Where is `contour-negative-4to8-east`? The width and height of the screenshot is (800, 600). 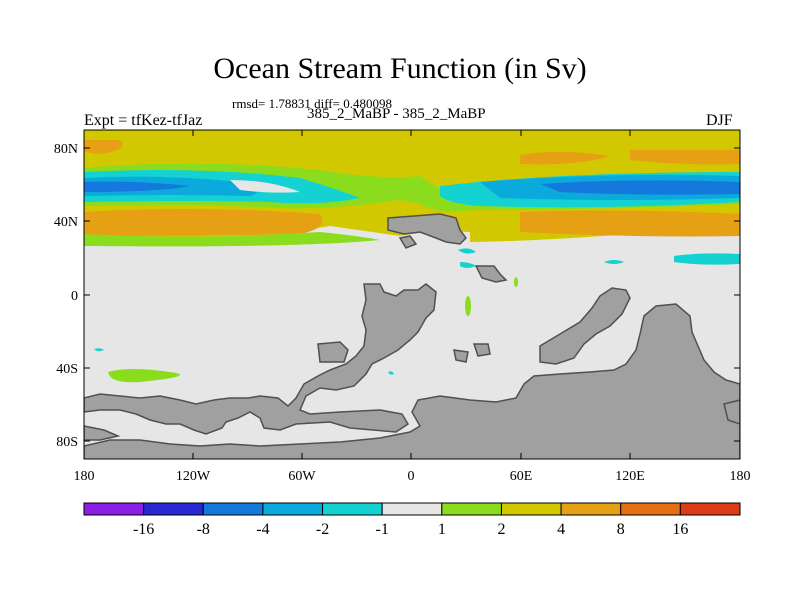 contour-negative-4to8-east is located at coordinates (640, 187).